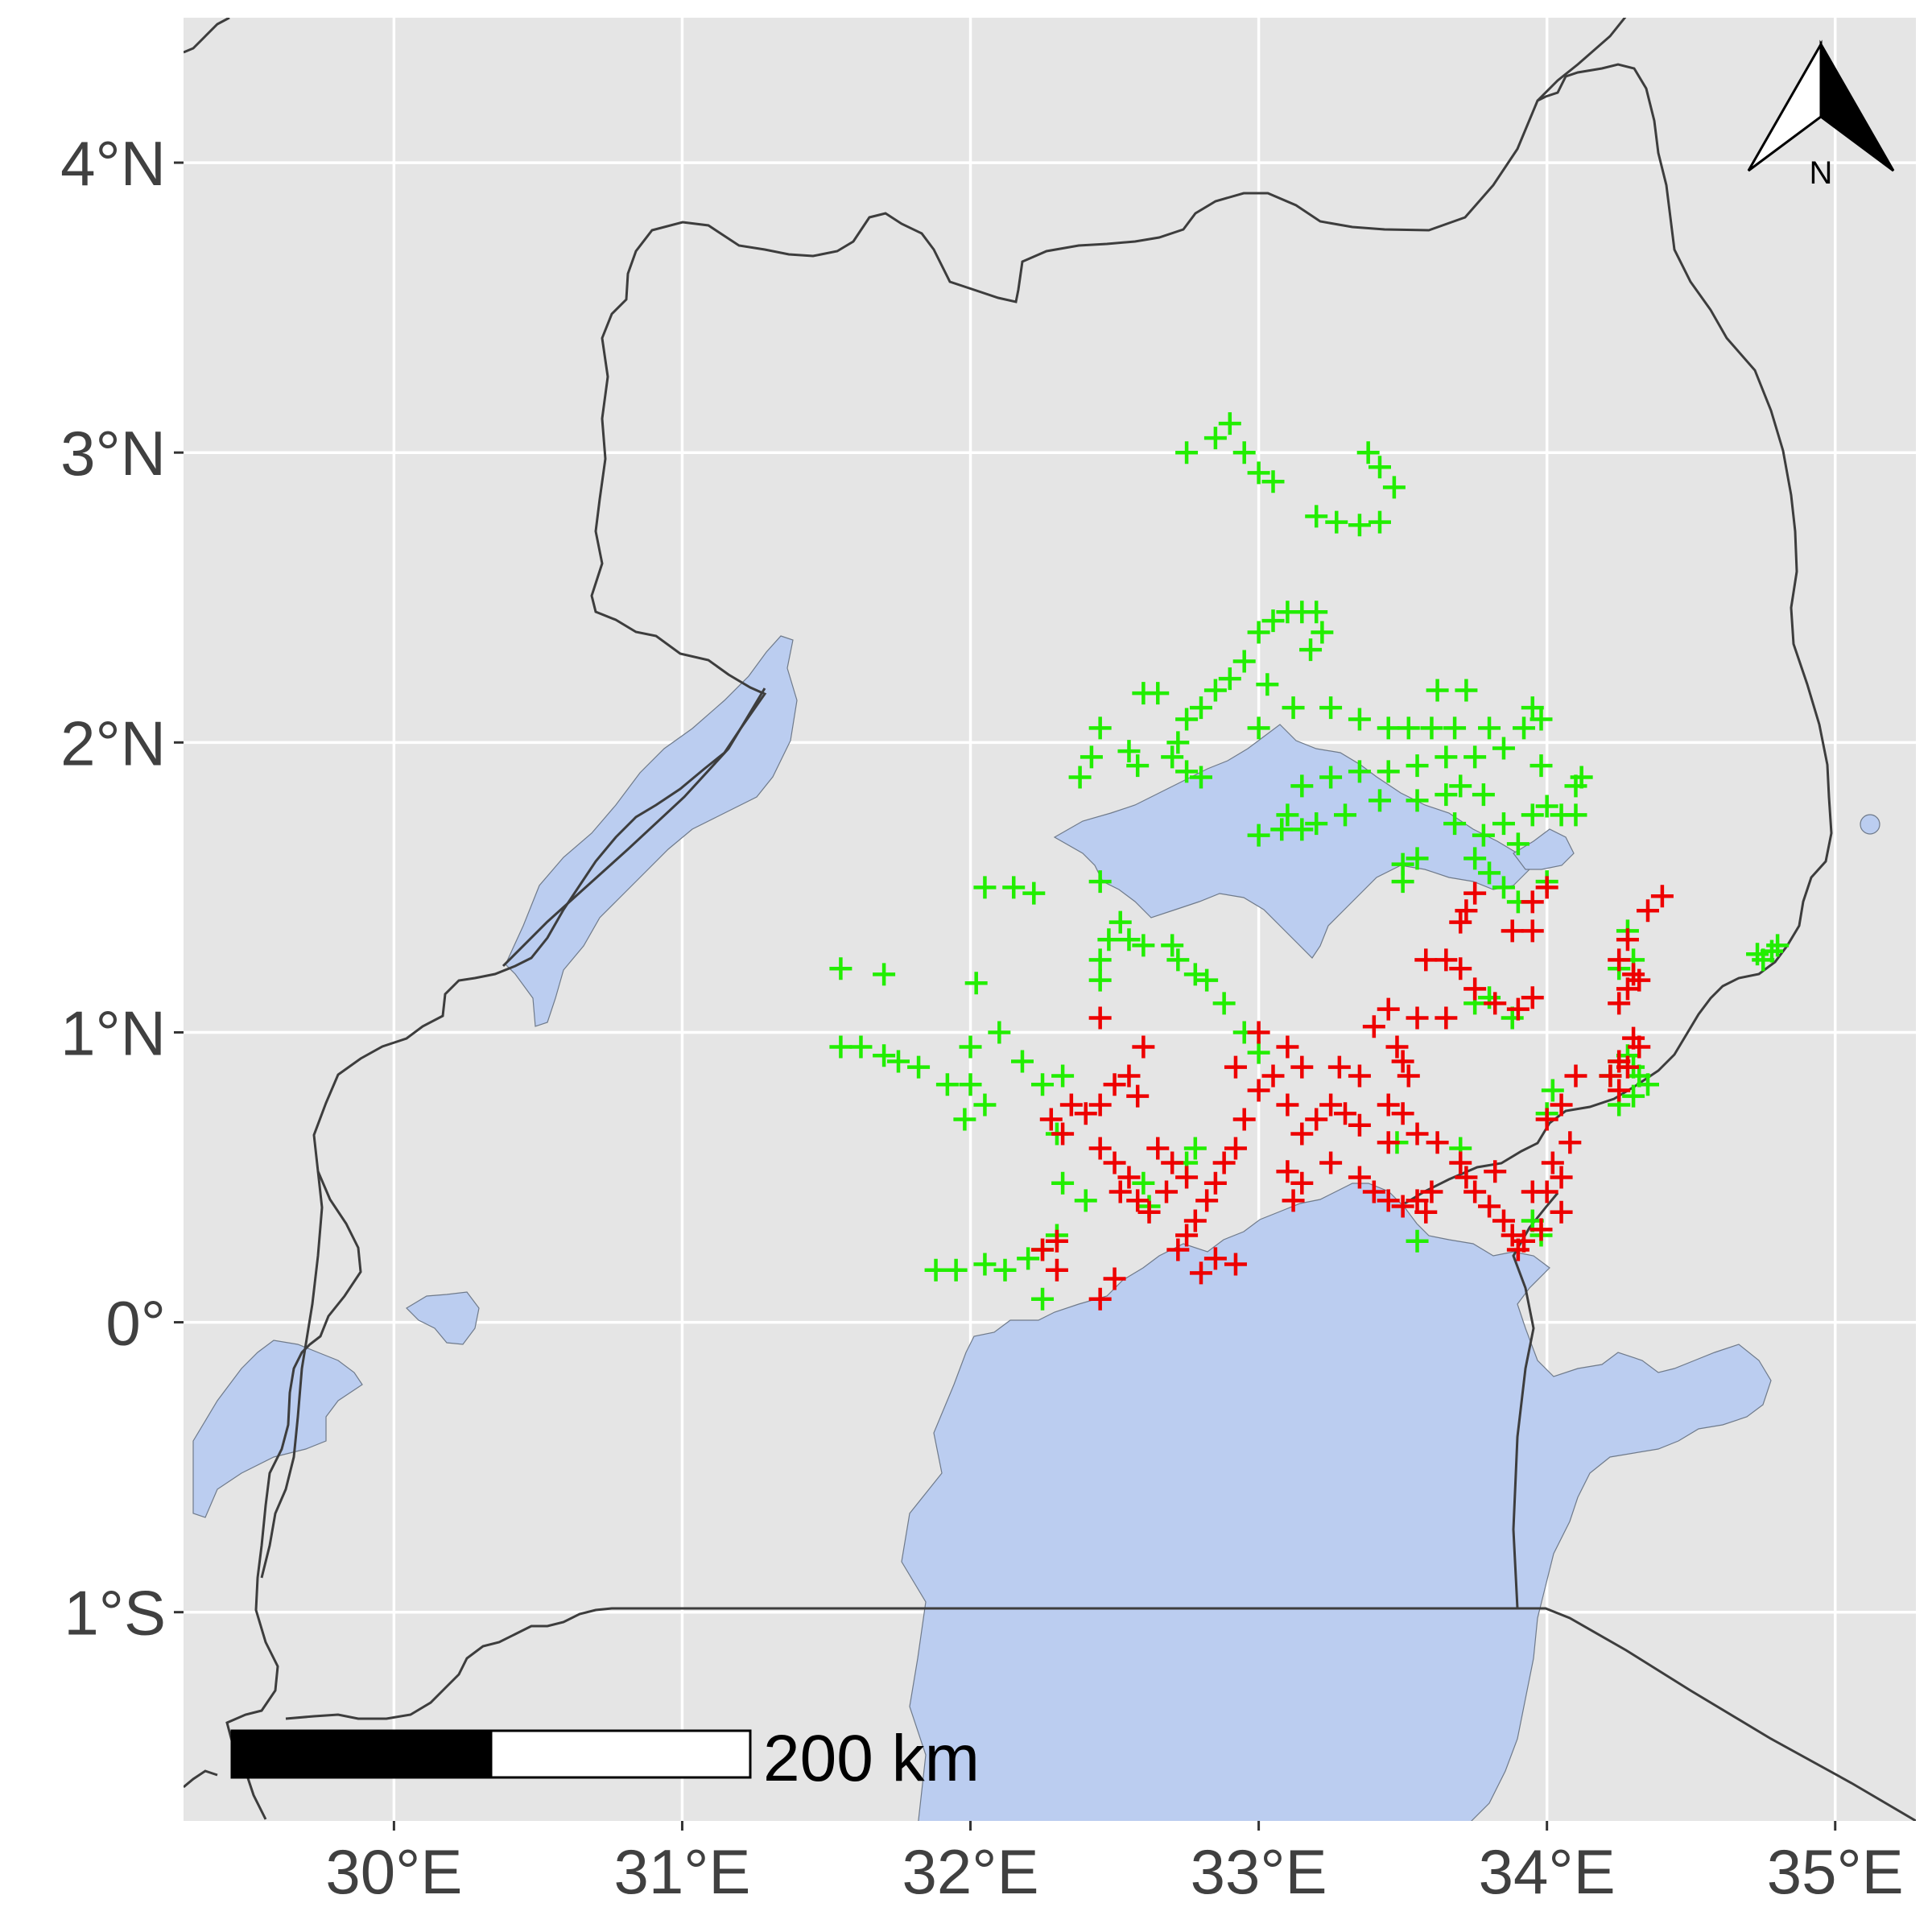 The height and width of the screenshot is (1932, 1932). What do you see at coordinates (1291, 842) in the screenshot?
I see `lake-kyoga` at bounding box center [1291, 842].